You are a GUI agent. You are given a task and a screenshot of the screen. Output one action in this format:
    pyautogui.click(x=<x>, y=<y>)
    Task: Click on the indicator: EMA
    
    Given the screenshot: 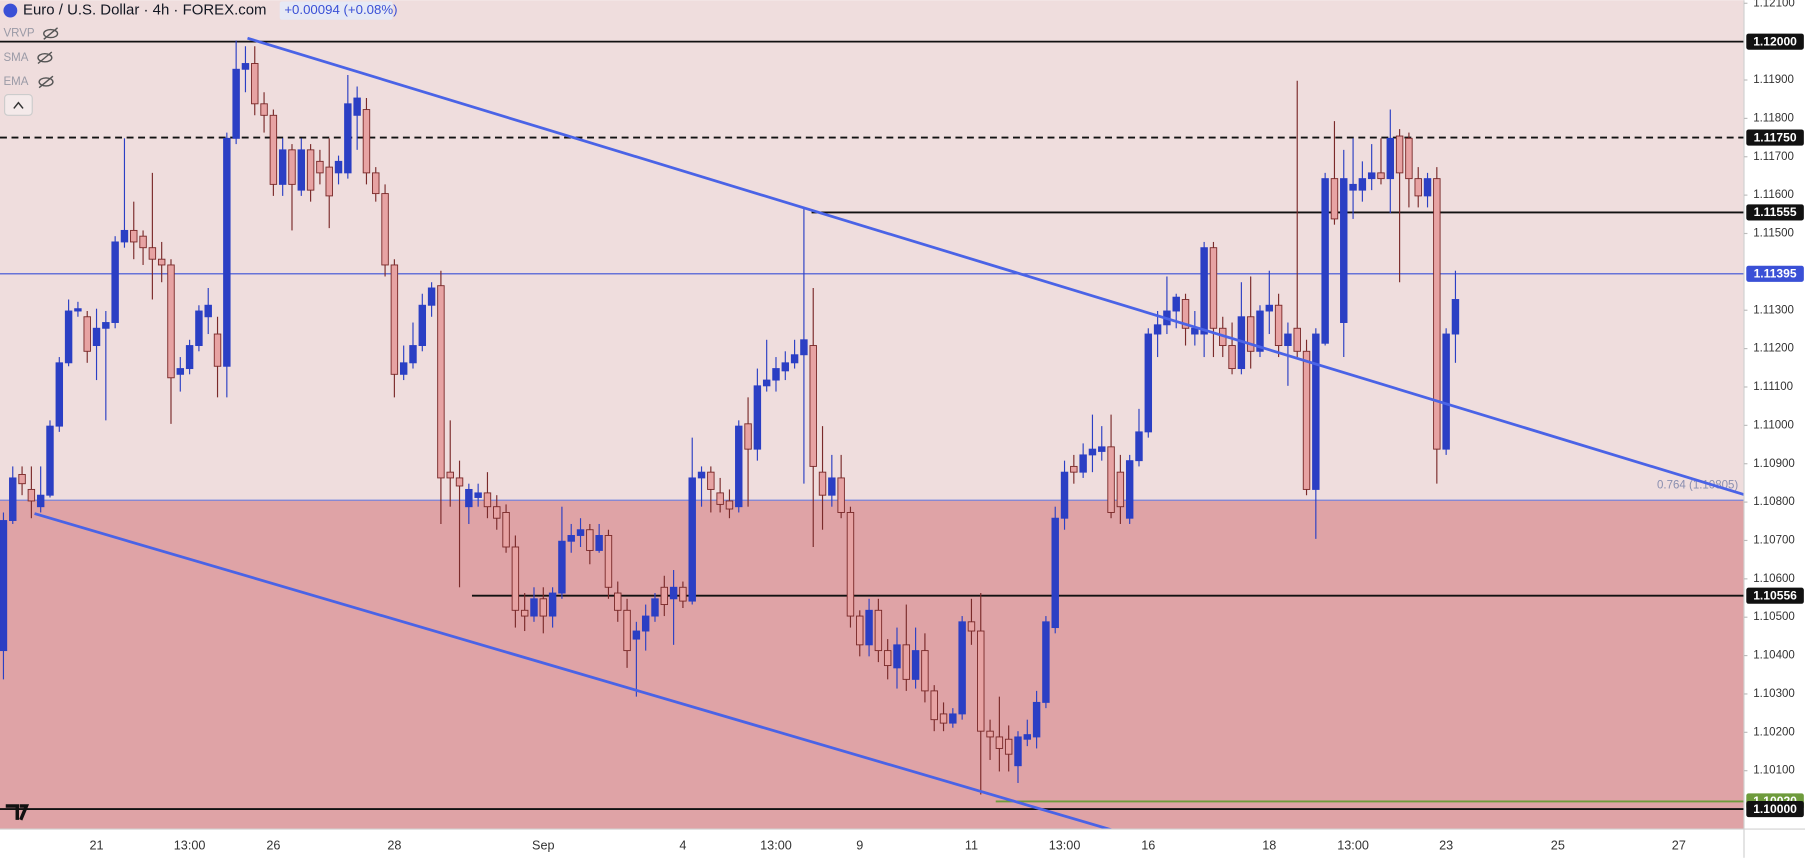 What is the action you would take?
    pyautogui.click(x=15, y=82)
    